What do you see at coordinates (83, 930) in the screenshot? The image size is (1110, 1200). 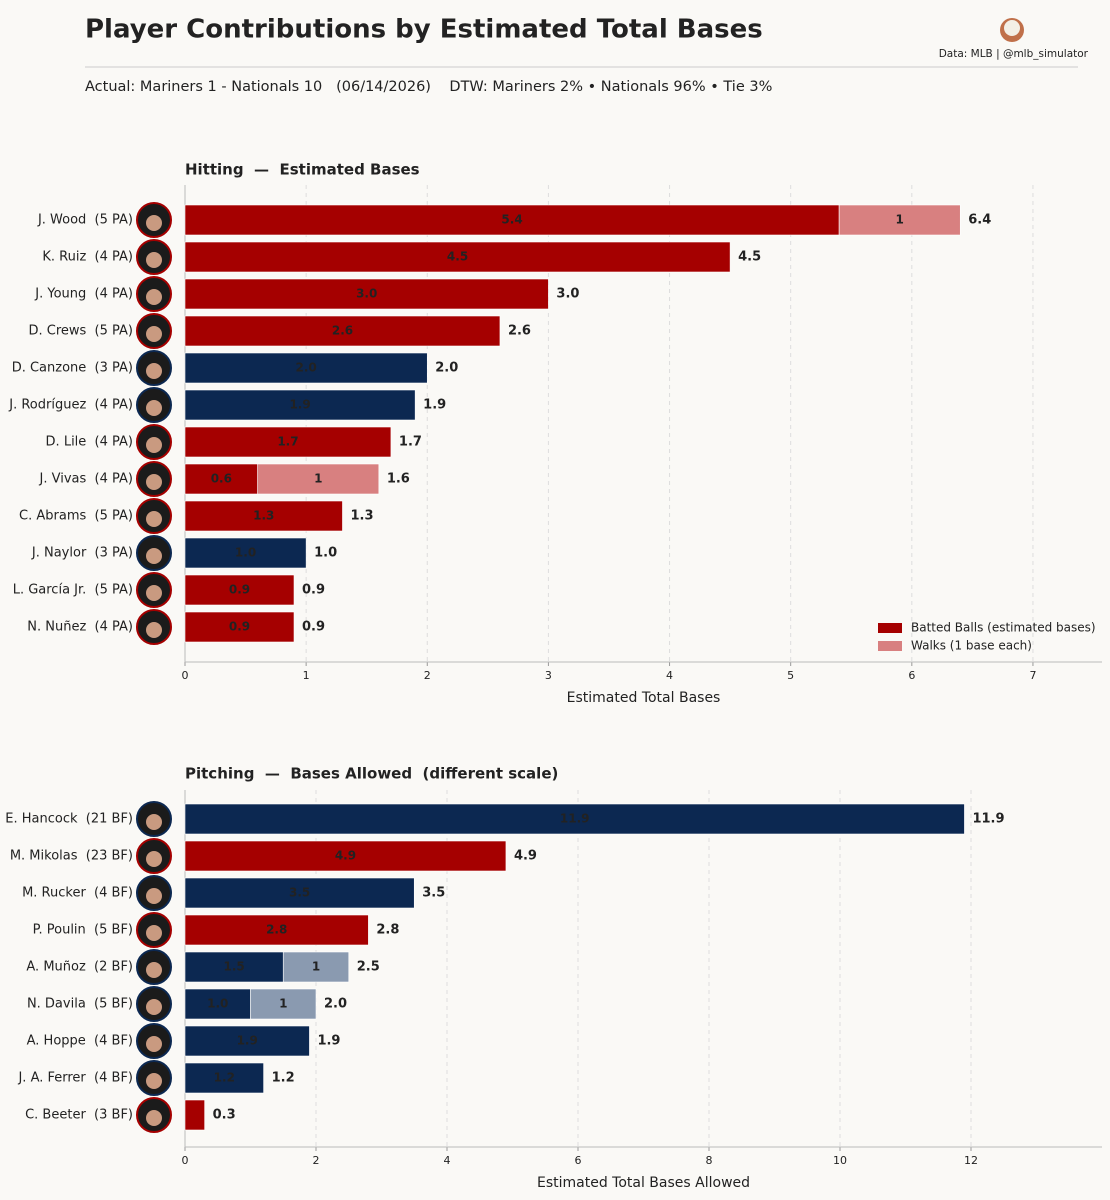 I see `y-tick-label: P. Poulin (5 BF)` at bounding box center [83, 930].